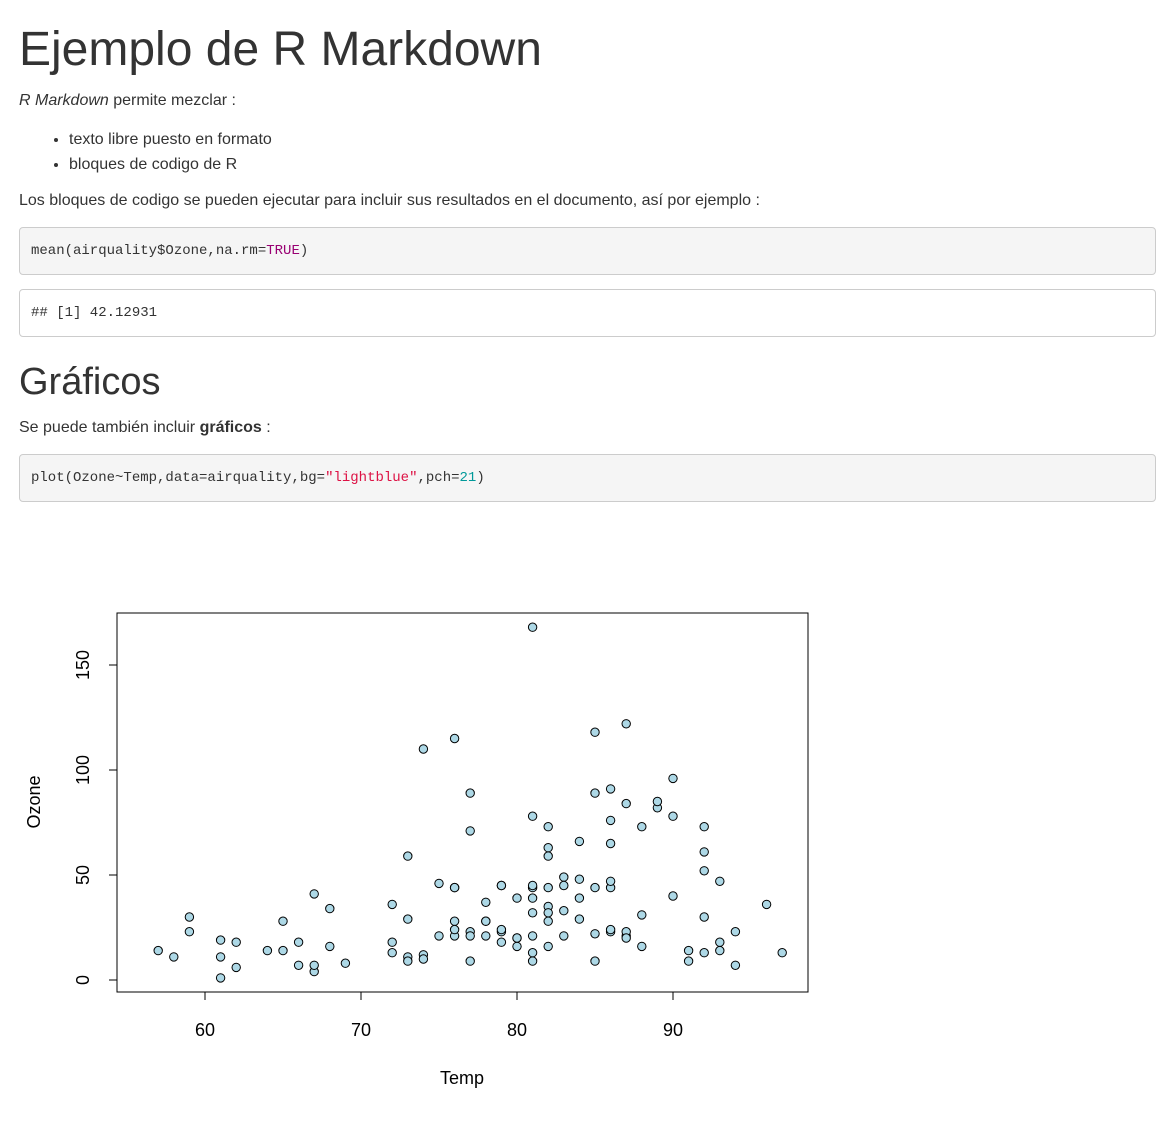 Image resolution: width=1175 pixels, height=1127 pixels. I want to click on intro-paragraph: R Markdown permite mezclar :, so click(127, 101).